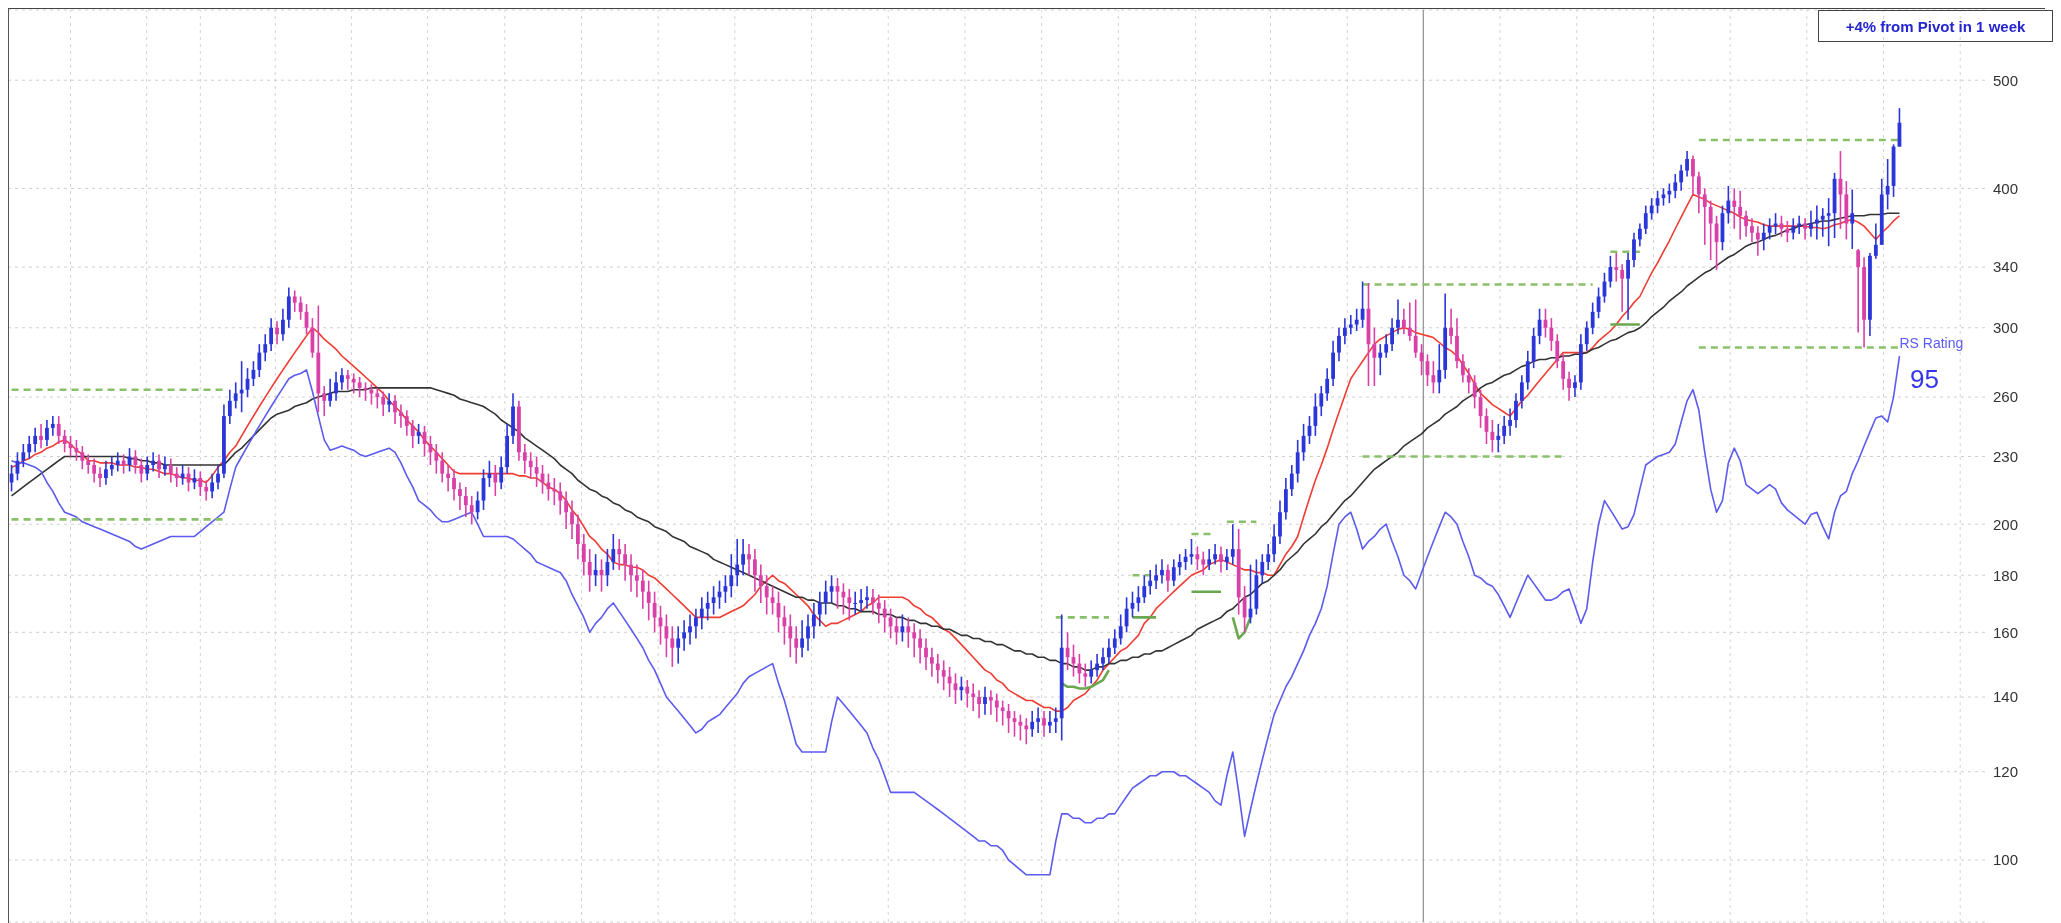 This screenshot has width=2061, height=923. Describe the element at coordinates (2006, 772) in the screenshot. I see `y-tick-label: 120` at that location.